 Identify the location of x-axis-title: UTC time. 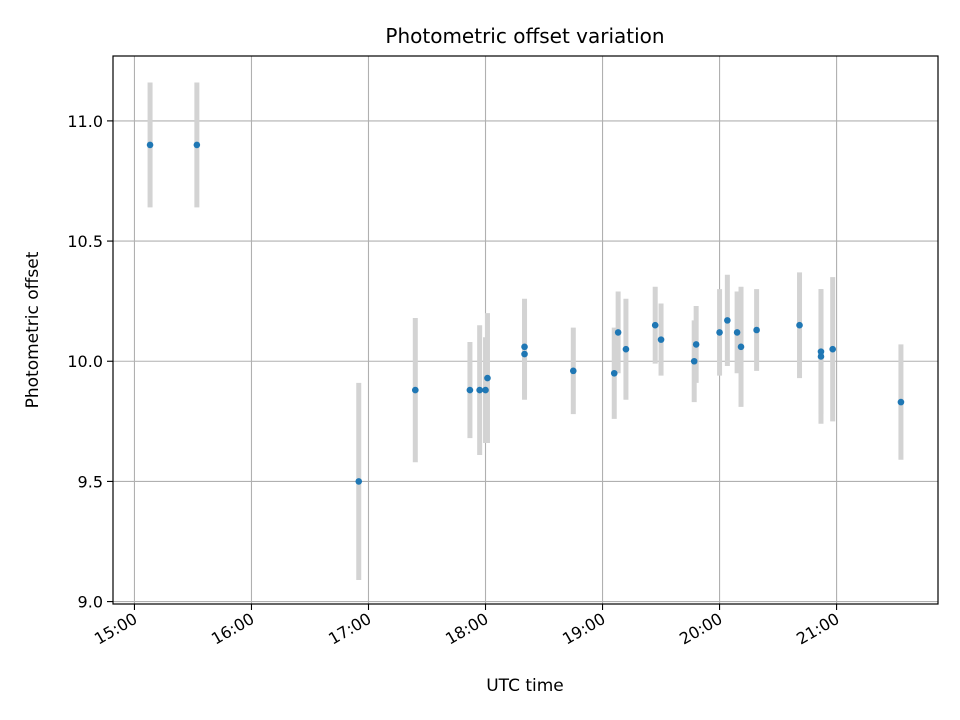
(525, 686).